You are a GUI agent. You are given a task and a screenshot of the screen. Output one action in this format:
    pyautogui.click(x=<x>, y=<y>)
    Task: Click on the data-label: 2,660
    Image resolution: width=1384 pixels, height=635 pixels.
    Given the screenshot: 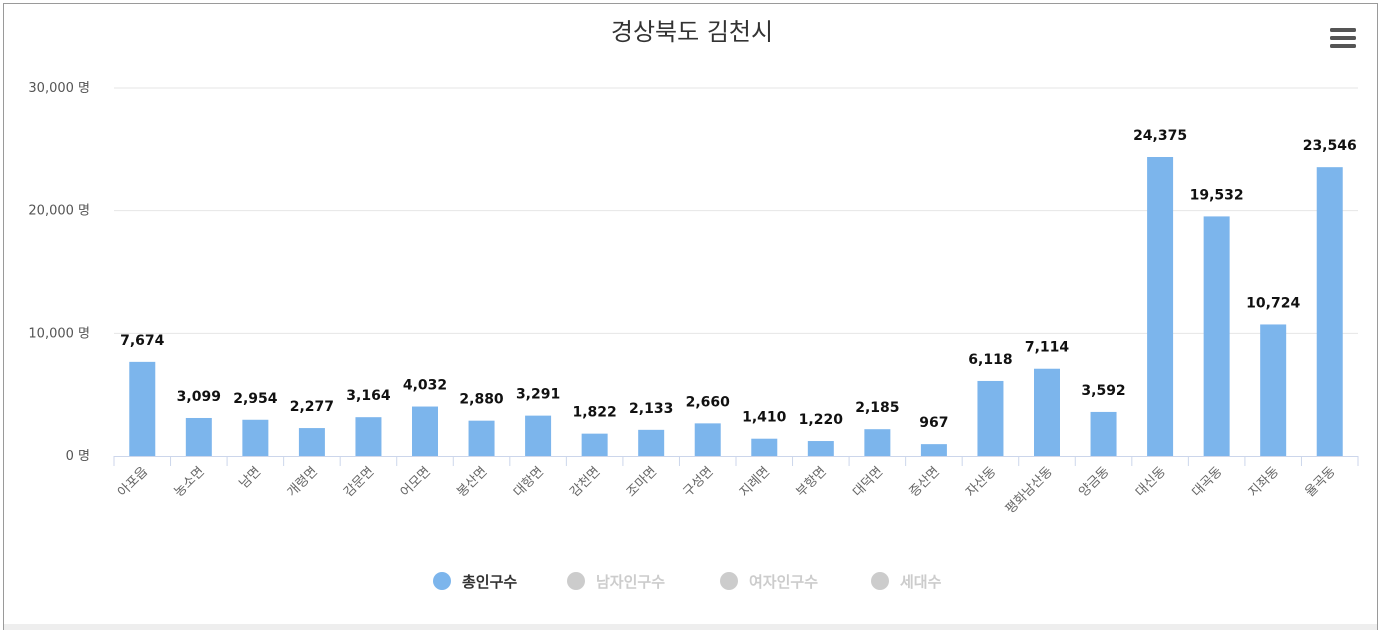 What is the action you would take?
    pyautogui.click(x=708, y=402)
    